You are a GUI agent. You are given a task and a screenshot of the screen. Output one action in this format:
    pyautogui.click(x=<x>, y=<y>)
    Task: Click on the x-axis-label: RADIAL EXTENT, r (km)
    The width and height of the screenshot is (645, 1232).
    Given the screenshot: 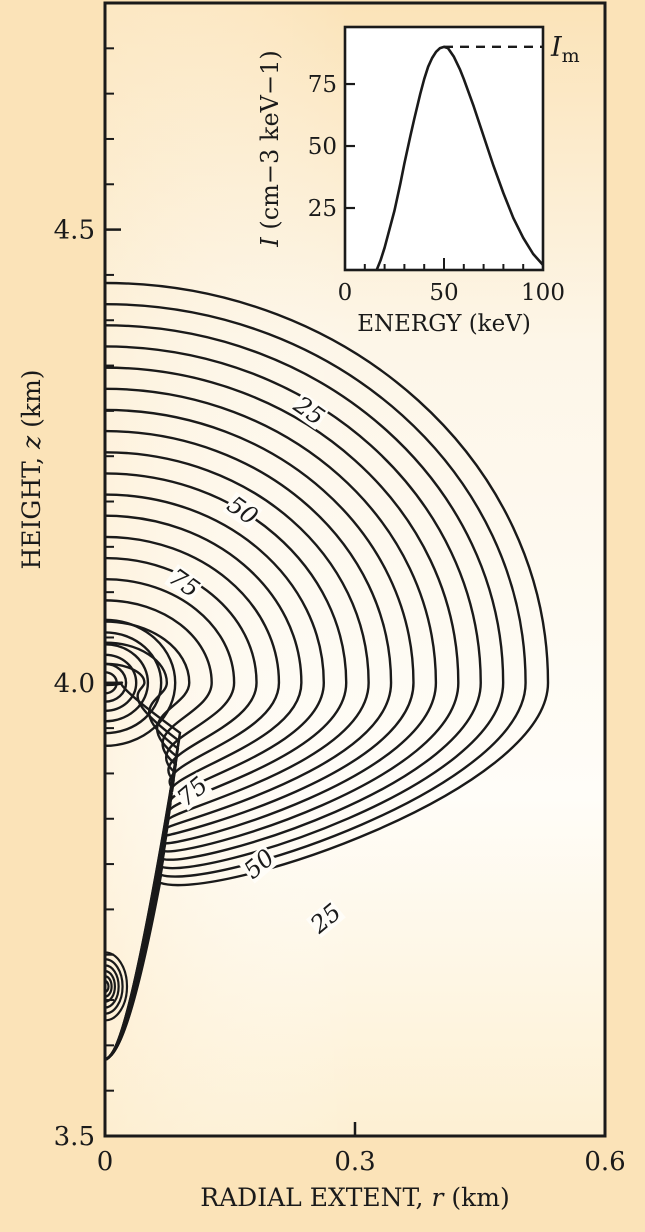 What is the action you would take?
    pyautogui.click(x=354, y=1197)
    